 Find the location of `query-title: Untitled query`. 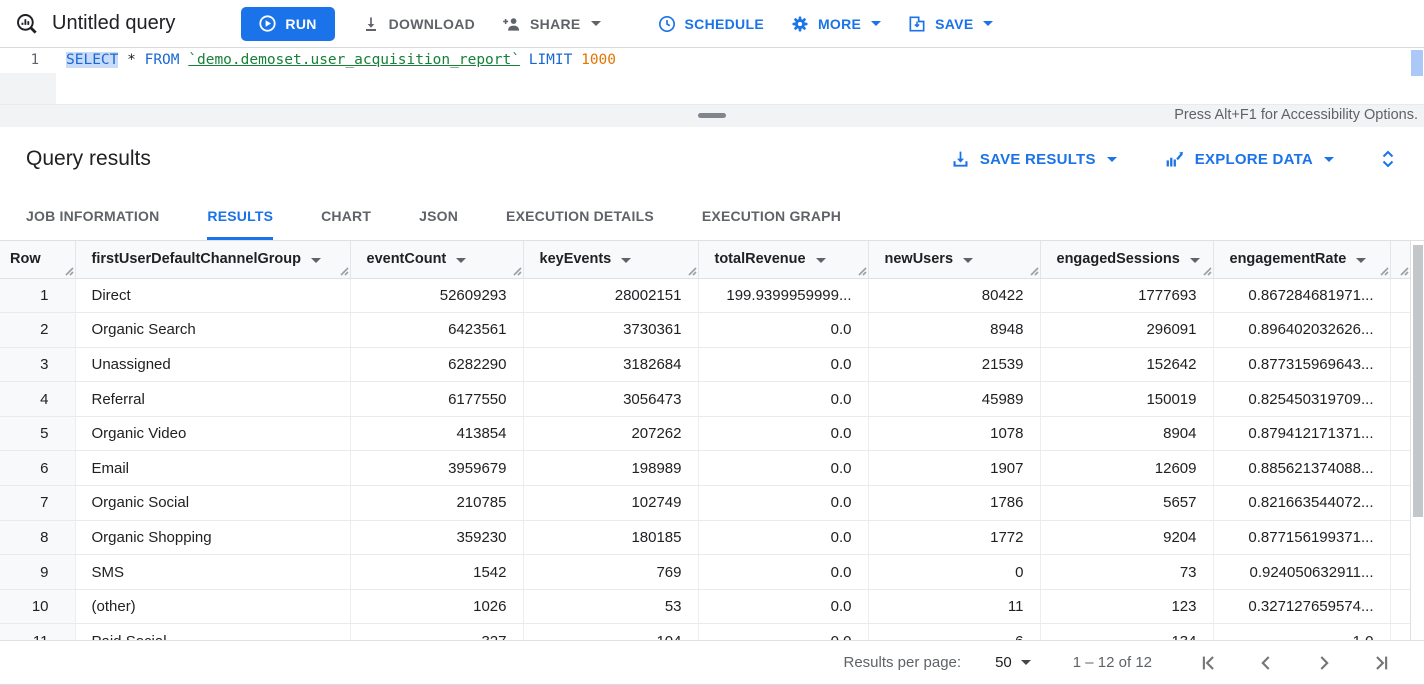

query-title: Untitled query is located at coordinates (114, 23).